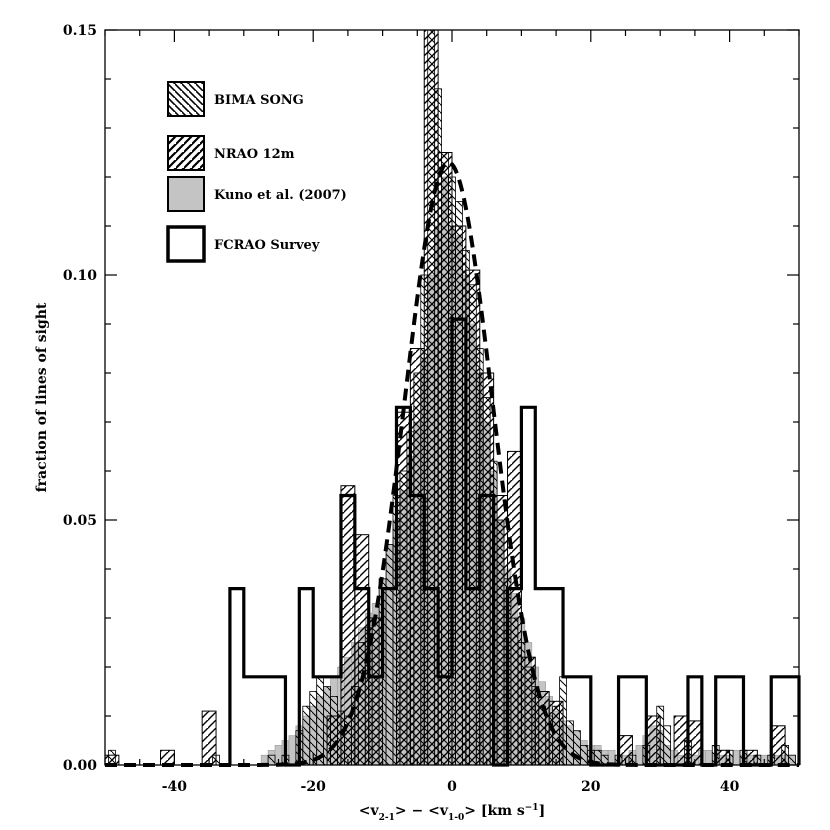 This screenshot has height=830, width=830. I want to click on legend-swatch-fcrao-survey, so click(186, 244).